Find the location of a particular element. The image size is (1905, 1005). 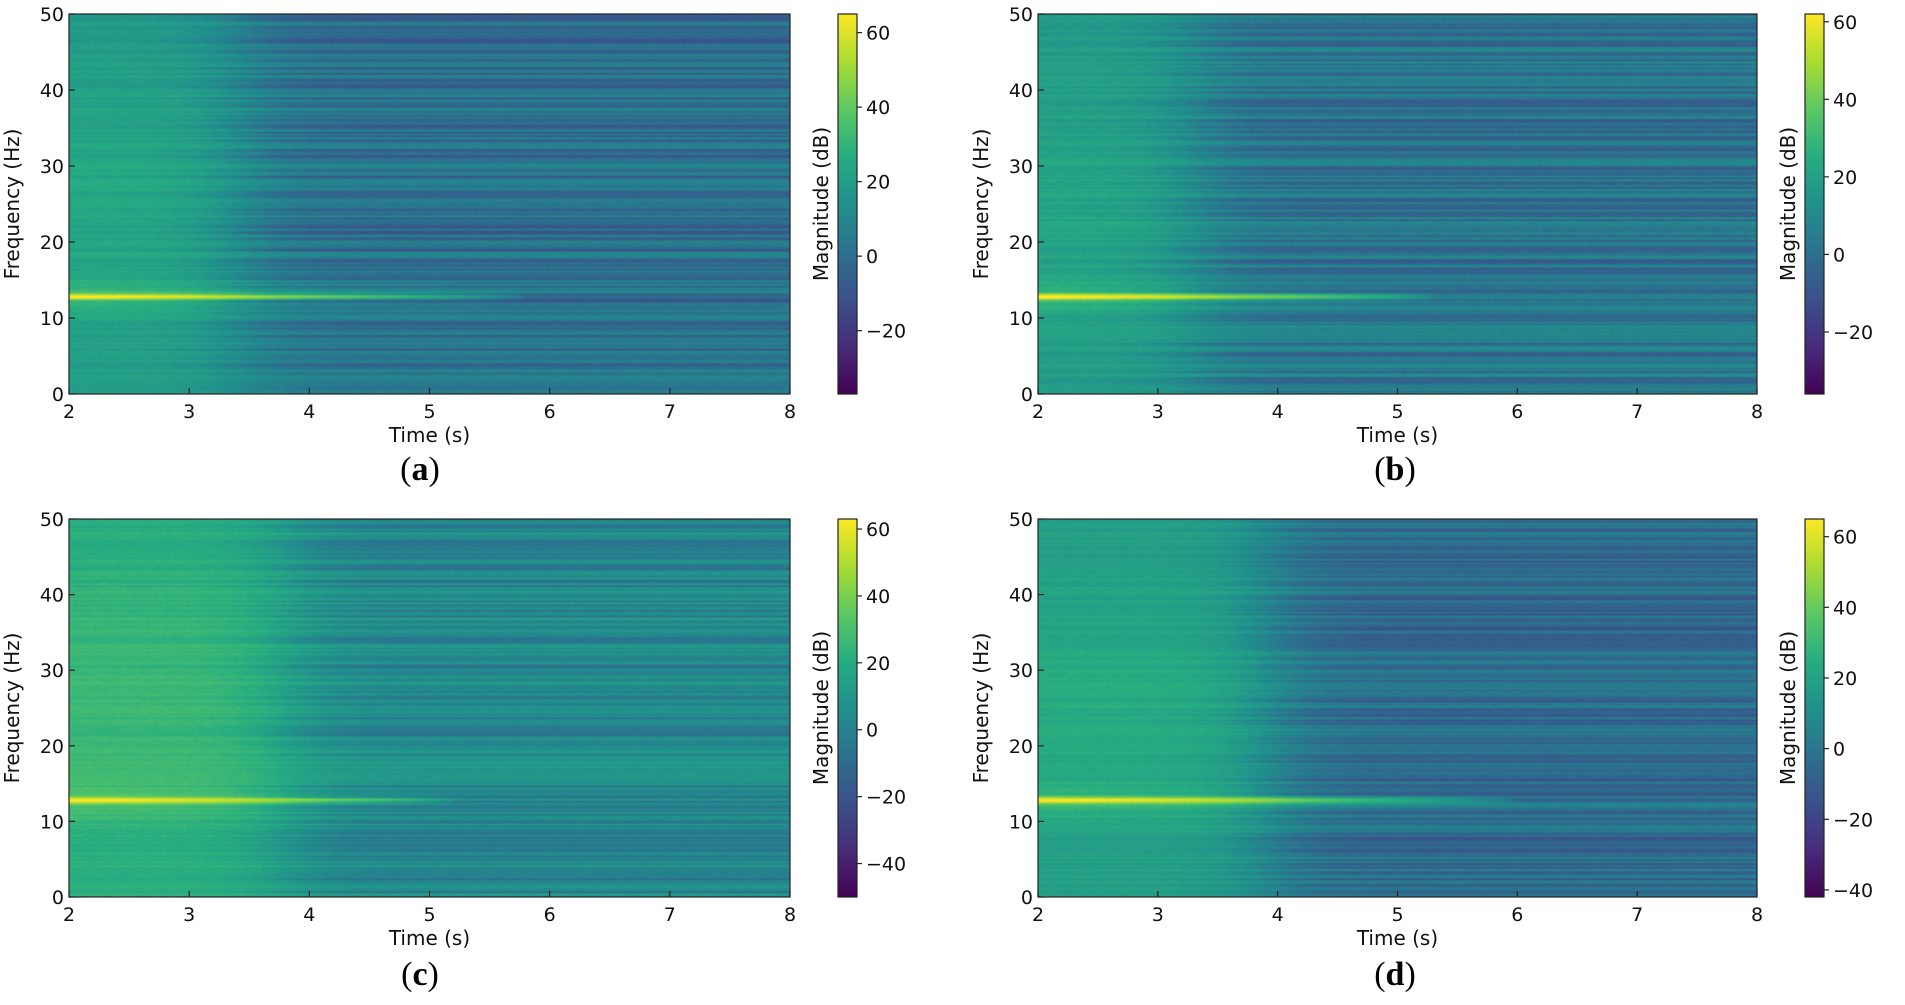

colorbar-d is located at coordinates (1814, 708).